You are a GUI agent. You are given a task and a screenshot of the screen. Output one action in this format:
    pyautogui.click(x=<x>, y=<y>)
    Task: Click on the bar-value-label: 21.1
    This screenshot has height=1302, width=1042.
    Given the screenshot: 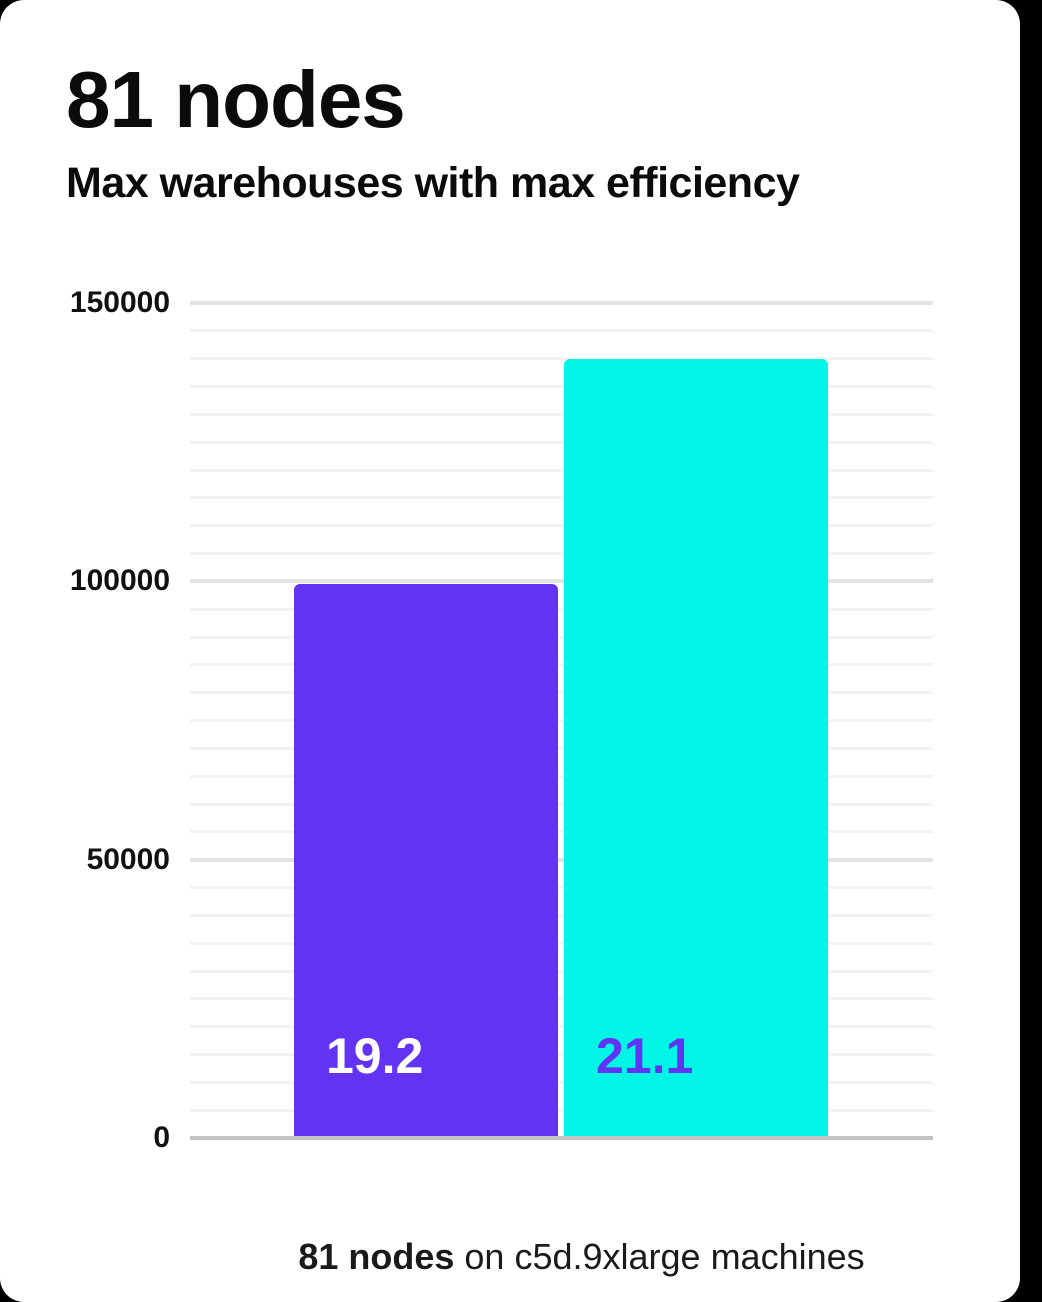 What is the action you would take?
    pyautogui.click(x=645, y=1056)
    